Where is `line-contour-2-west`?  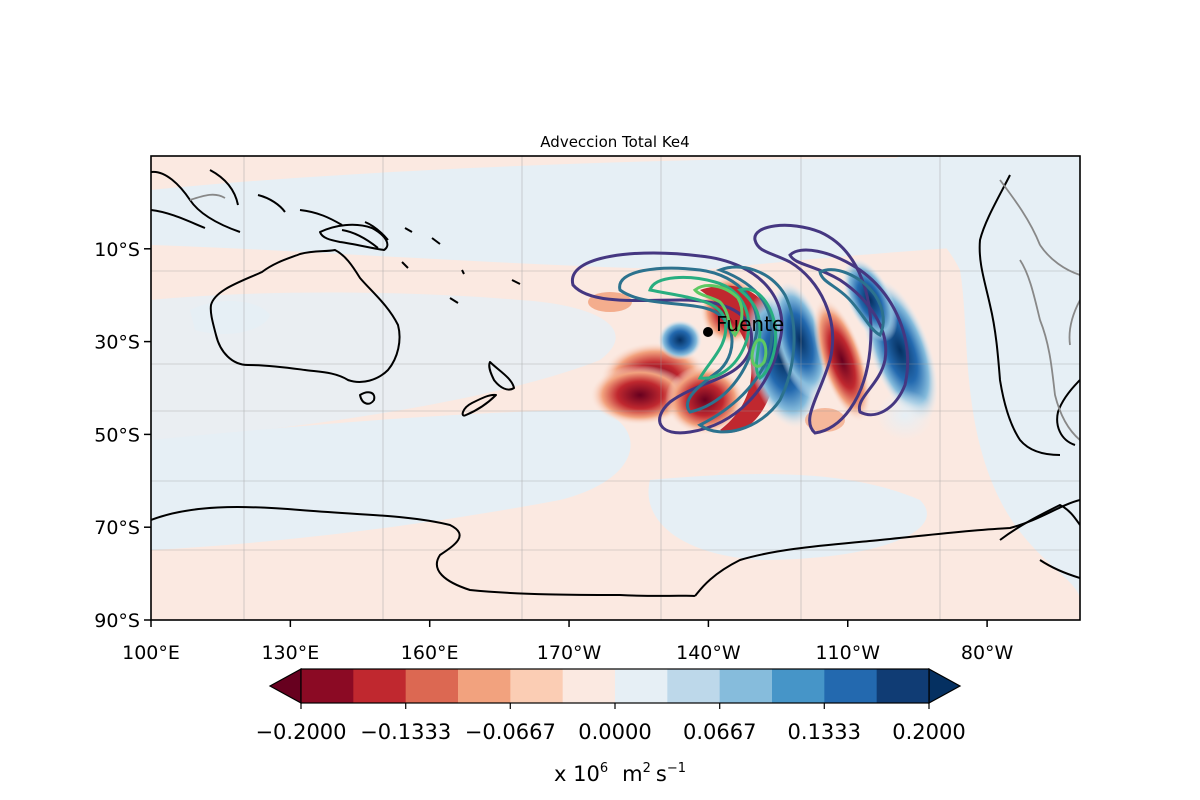
line-contour-2-west is located at coordinates (688, 340).